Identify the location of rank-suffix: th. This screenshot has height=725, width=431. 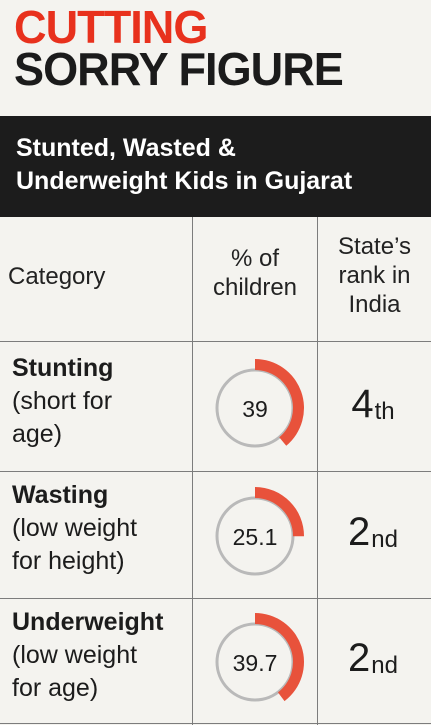
(384, 411).